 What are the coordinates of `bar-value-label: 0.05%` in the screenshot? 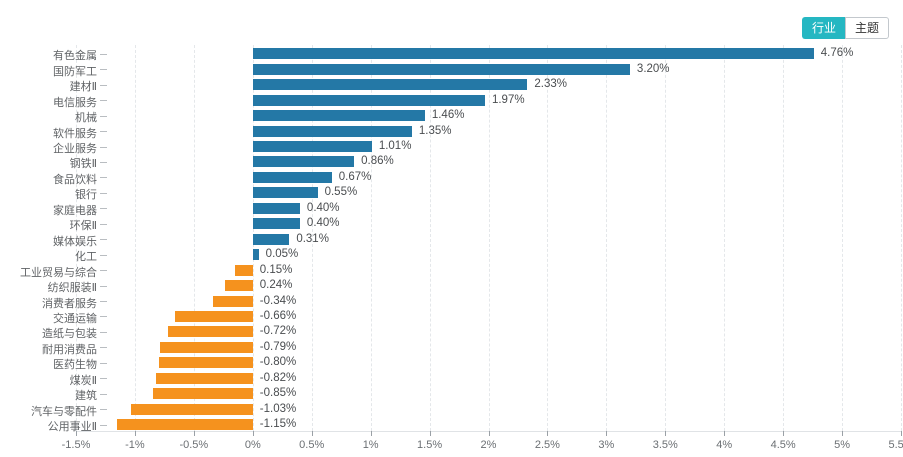 It's located at (282, 254).